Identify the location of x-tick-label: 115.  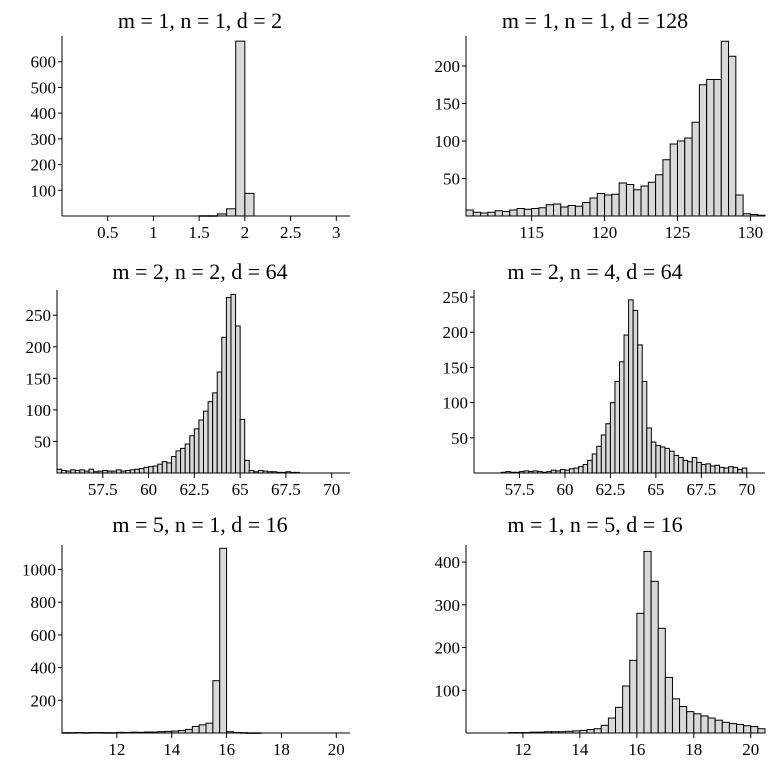
(531, 232).